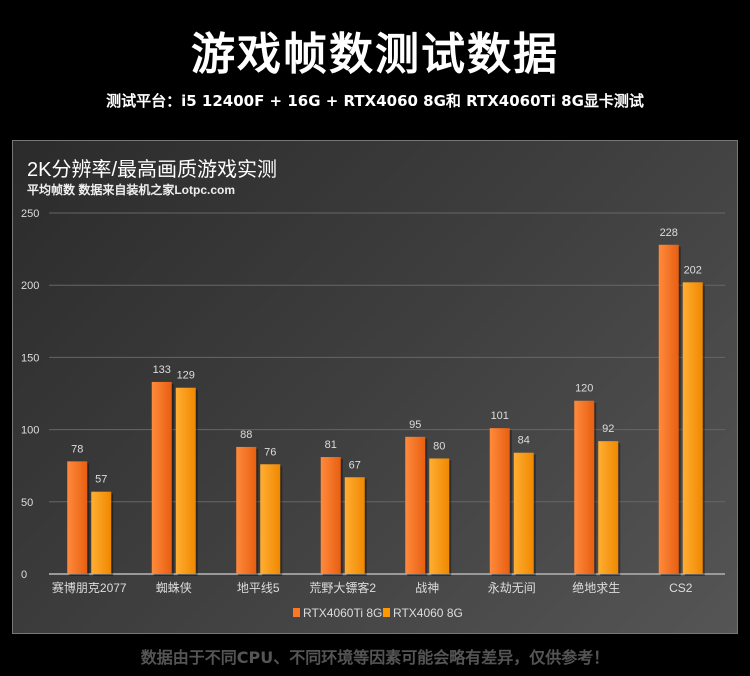 This screenshot has height=676, width=750. I want to click on x-tick-label: CS2, so click(681, 588).